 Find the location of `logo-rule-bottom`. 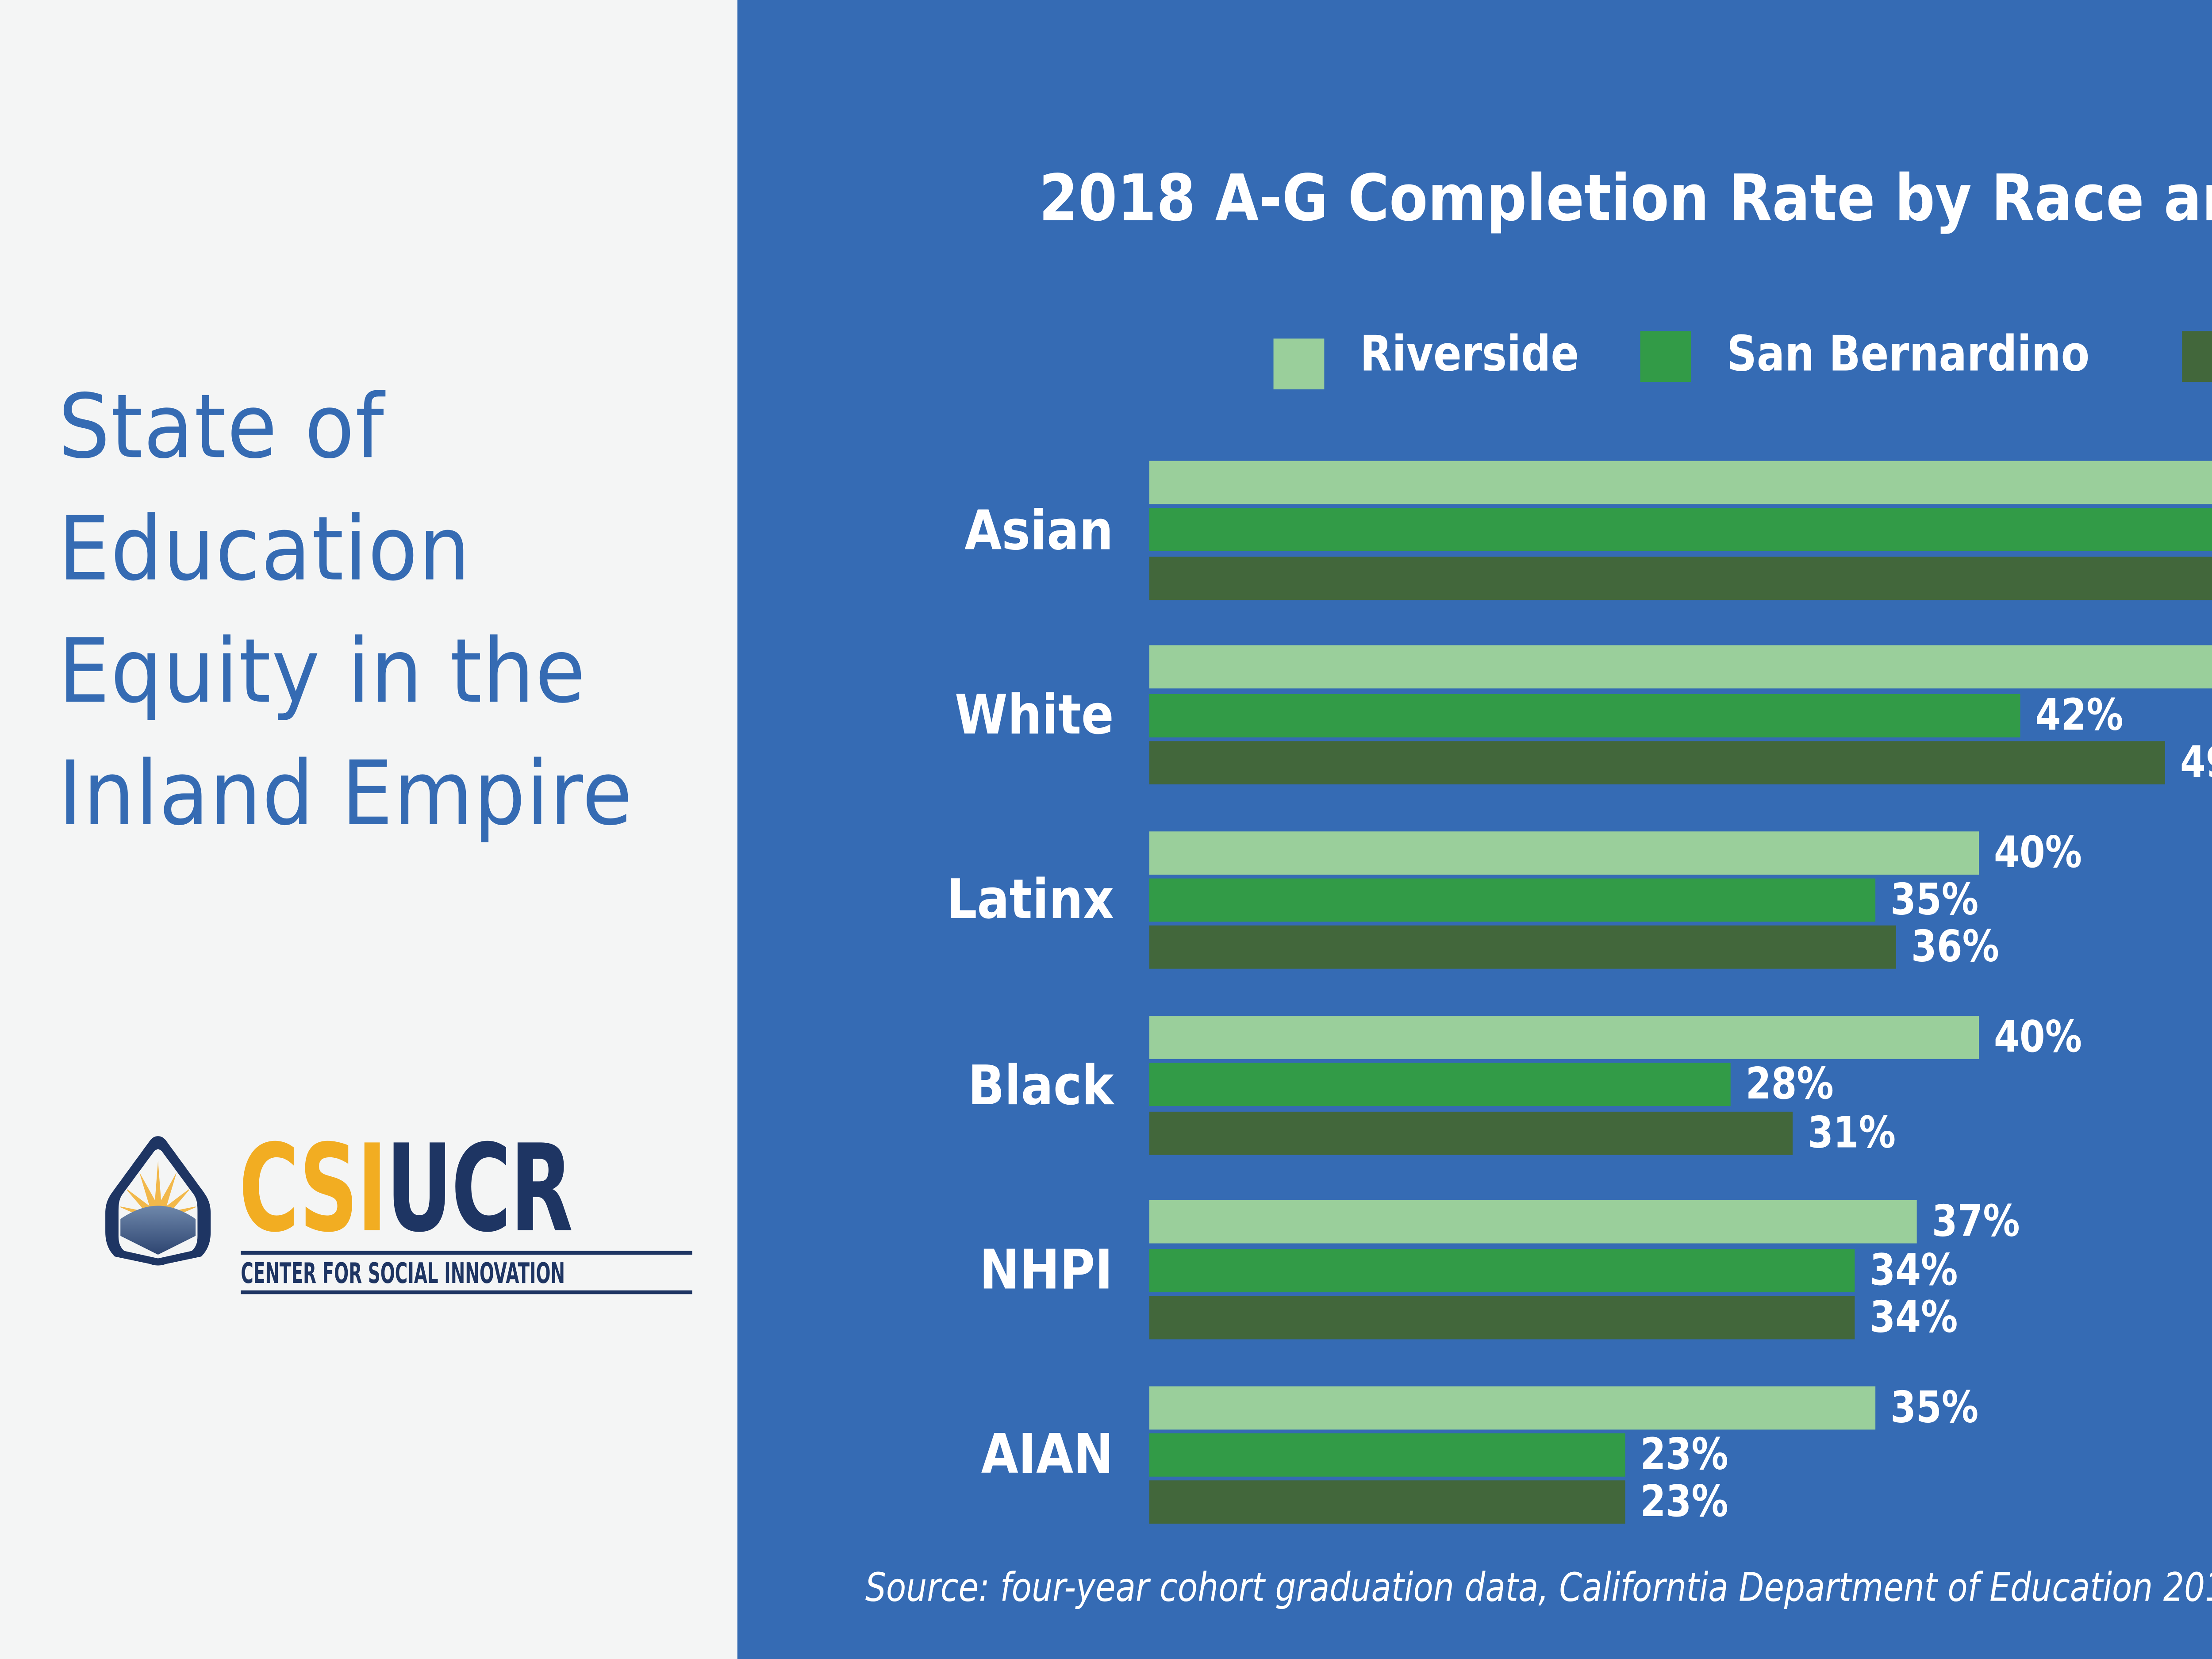

logo-rule-bottom is located at coordinates (467, 1292).